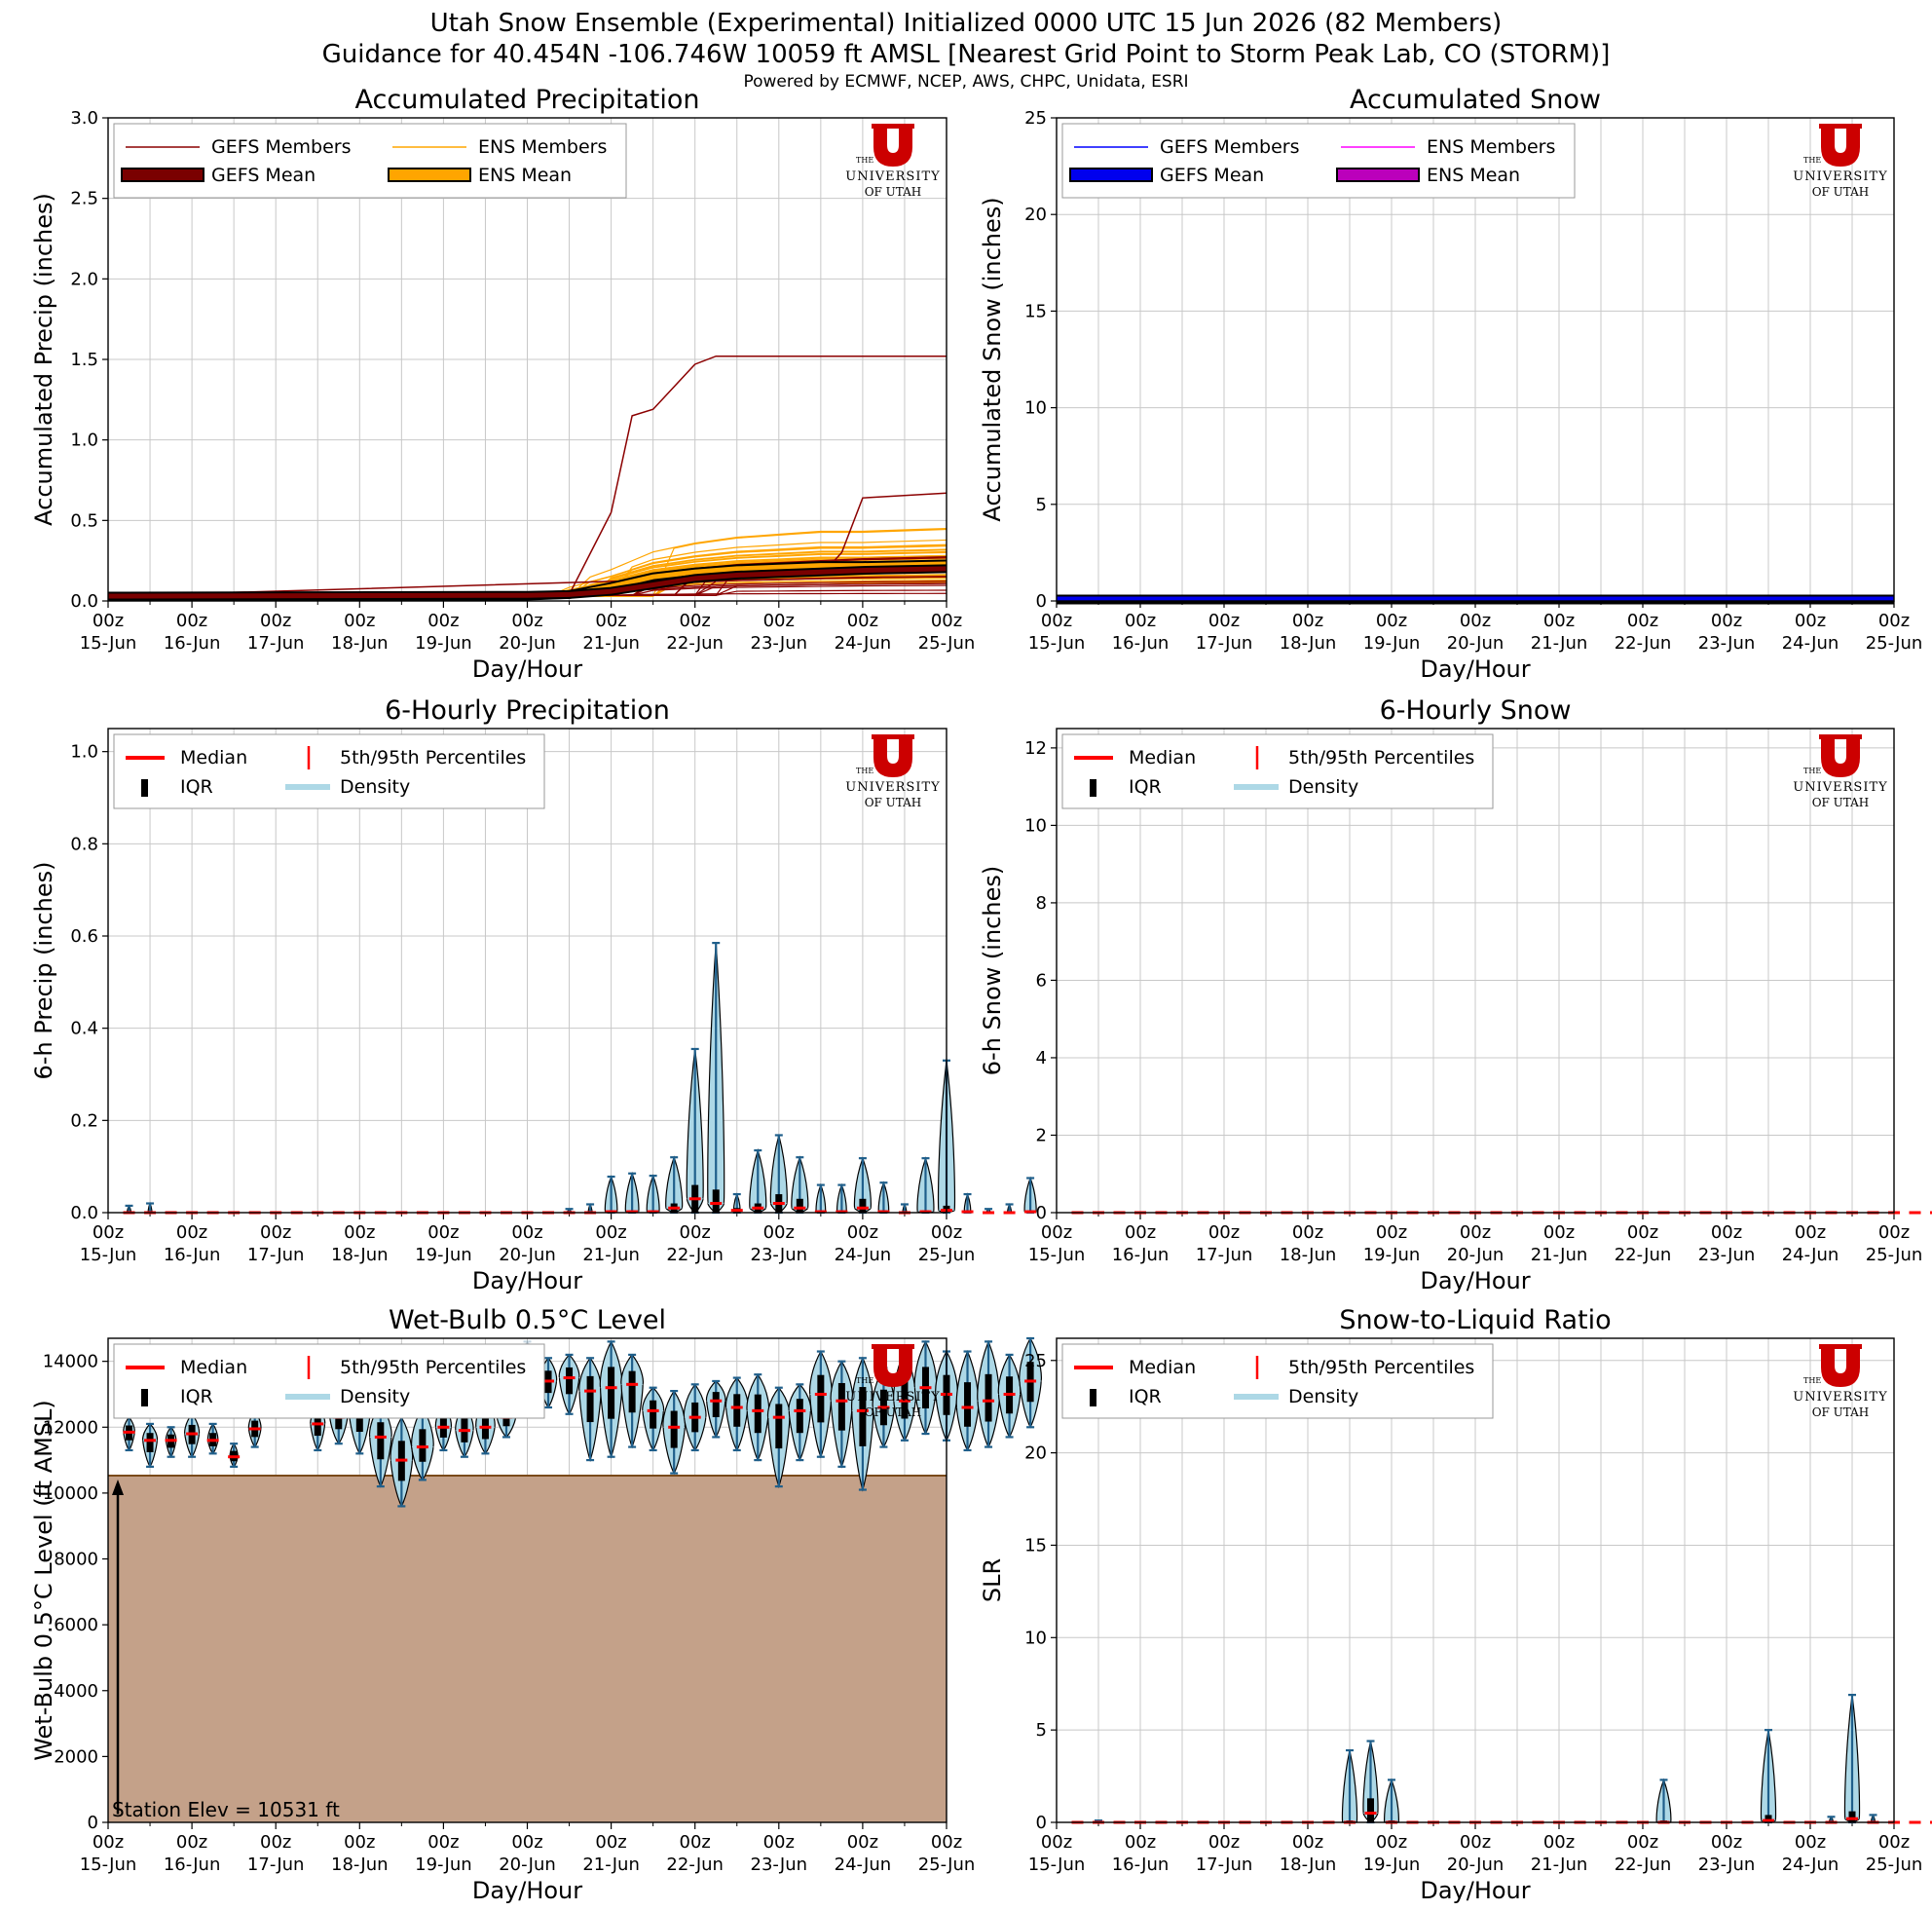 This screenshot has width=1932, height=1911. I want to click on y-tick-label: 14000, so click(70, 1362).